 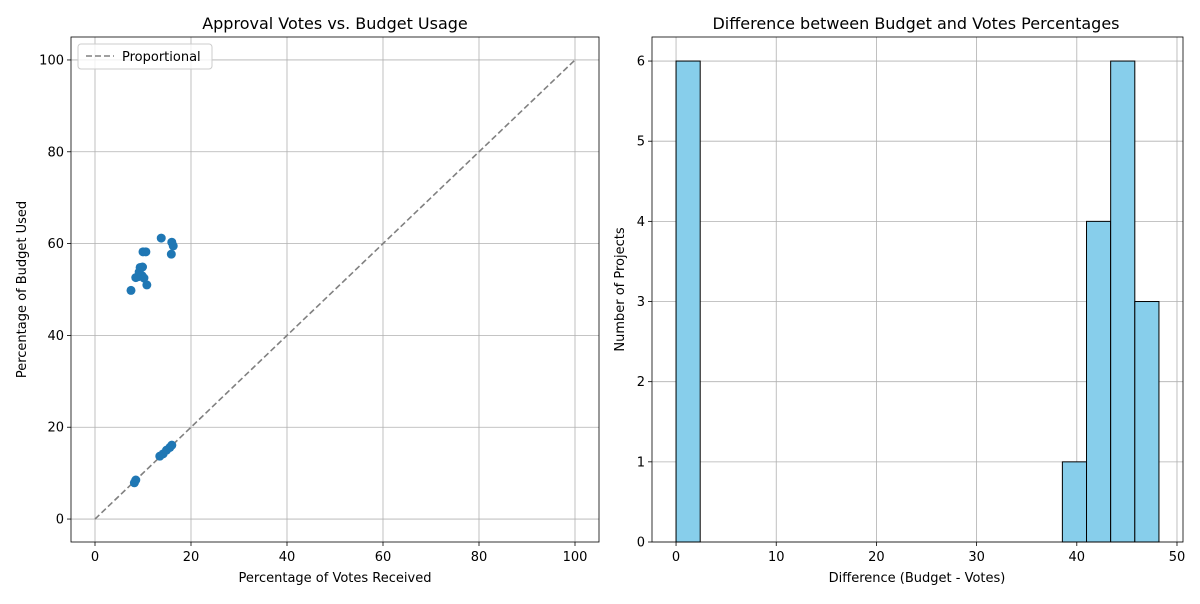 I want to click on scatter-legend: Proportional, so click(x=145, y=56).